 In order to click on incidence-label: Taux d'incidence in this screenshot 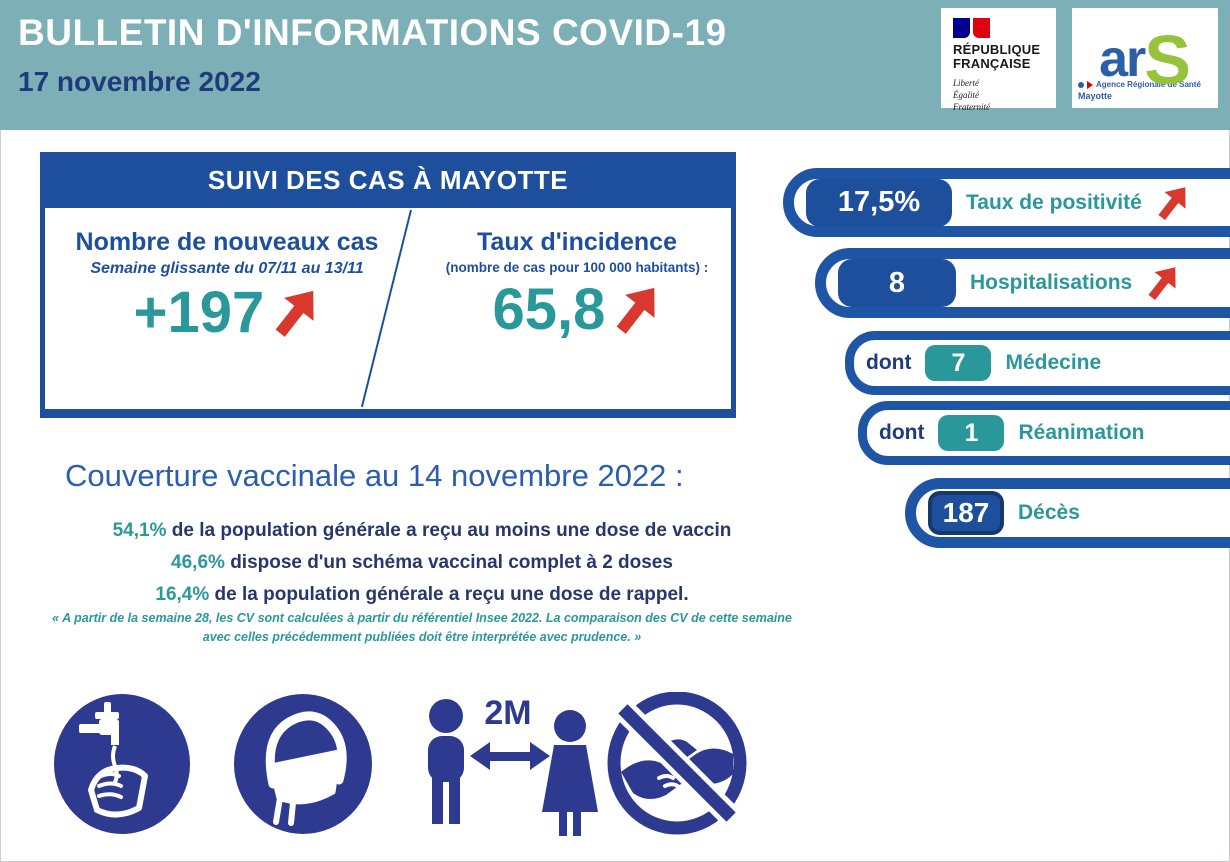, I will do `click(577, 242)`.